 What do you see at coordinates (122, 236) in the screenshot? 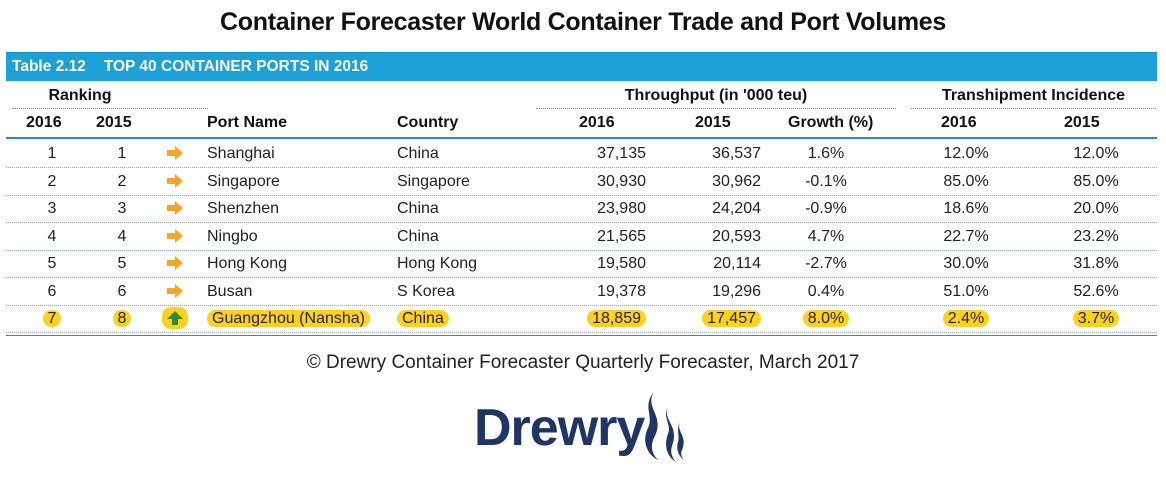
I see `cell-rank-2015-text: 4` at bounding box center [122, 236].